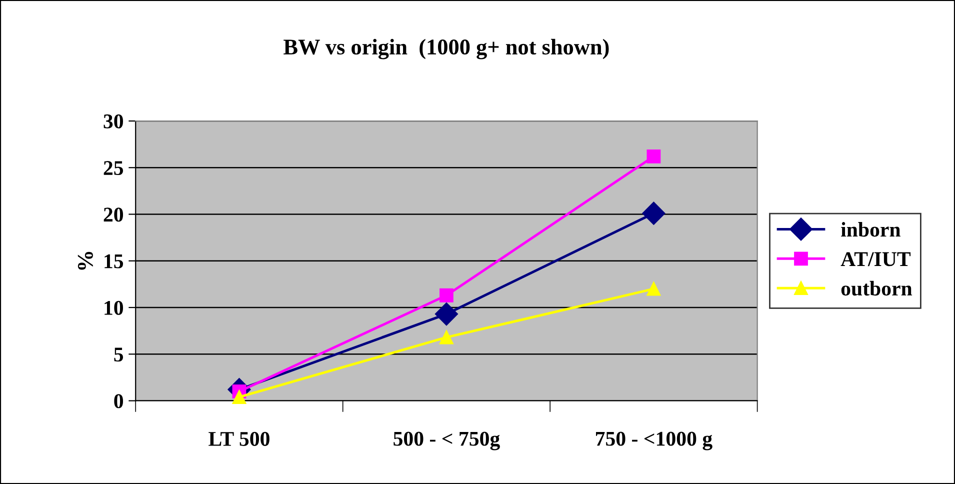 This screenshot has height=484, width=955. Describe the element at coordinates (114, 168) in the screenshot. I see `y-tick-label: 25` at that location.